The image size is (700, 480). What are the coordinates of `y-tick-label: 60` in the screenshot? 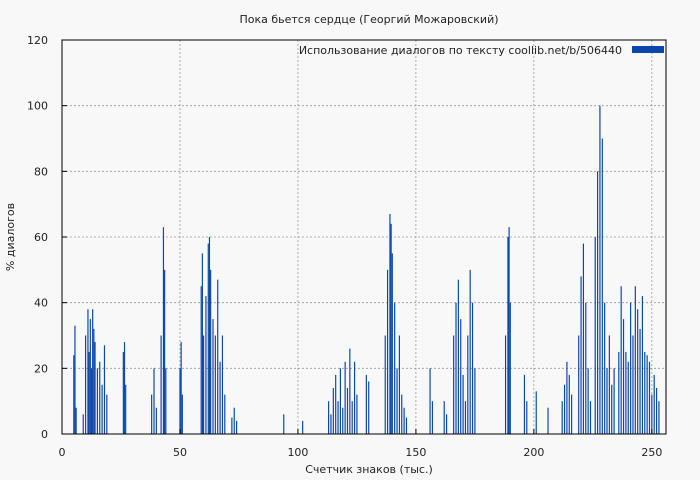 It's located at (41, 237).